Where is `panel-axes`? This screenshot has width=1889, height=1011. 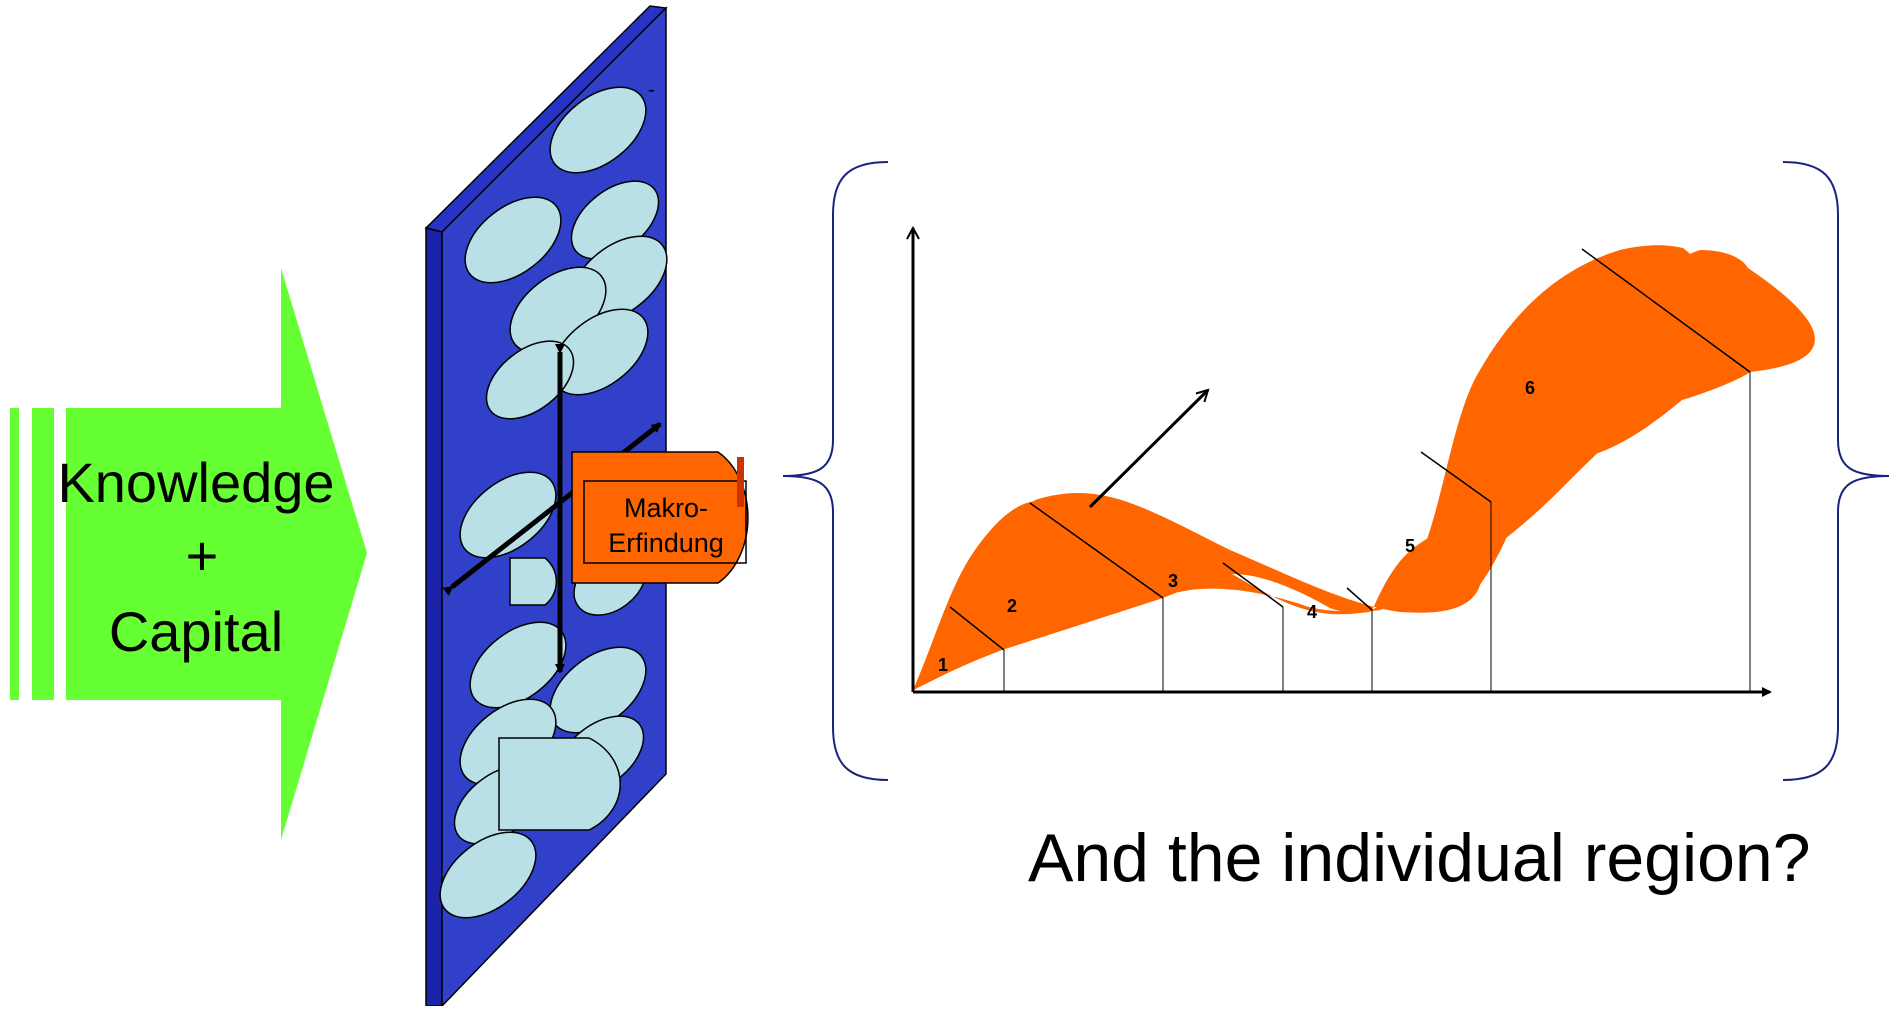
panel-axes is located at coordinates (552, 509).